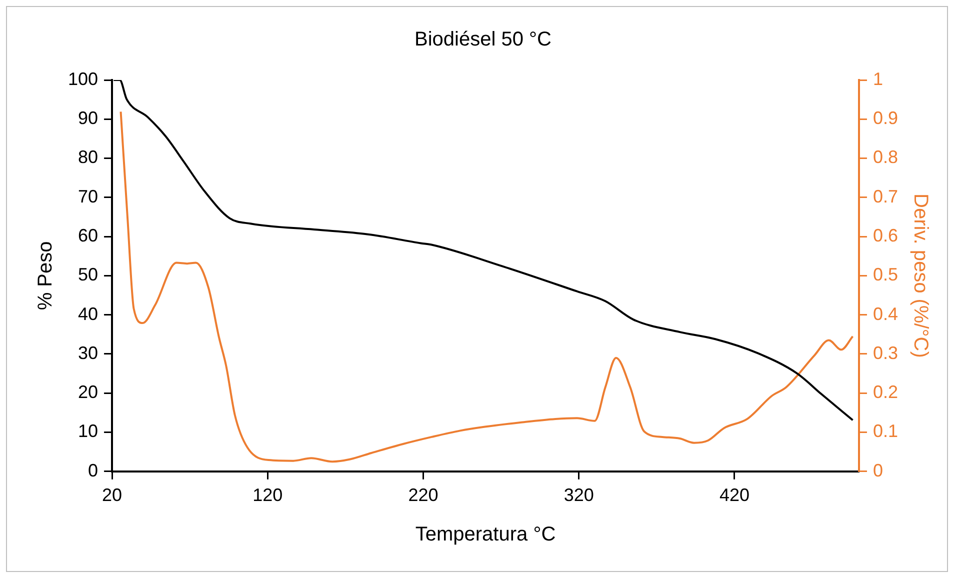 This screenshot has height=579, width=956. Describe the element at coordinates (885, 196) in the screenshot. I see `y2-tick-label: 0.7` at that location.